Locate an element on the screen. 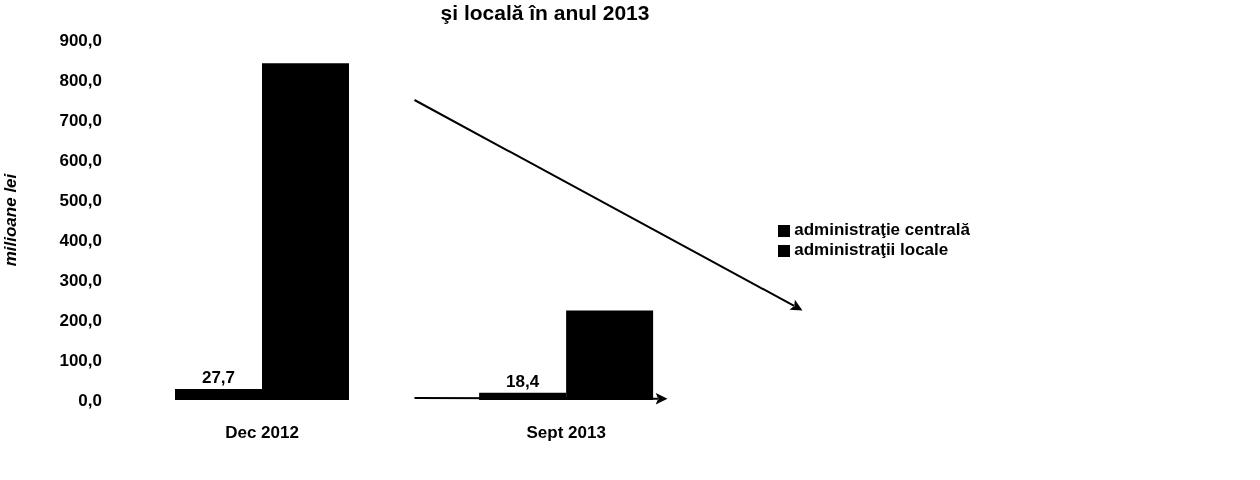 Image resolution: width=1260 pixels, height=480 pixels. x-tick-label: Sept 2013 is located at coordinates (566, 433).